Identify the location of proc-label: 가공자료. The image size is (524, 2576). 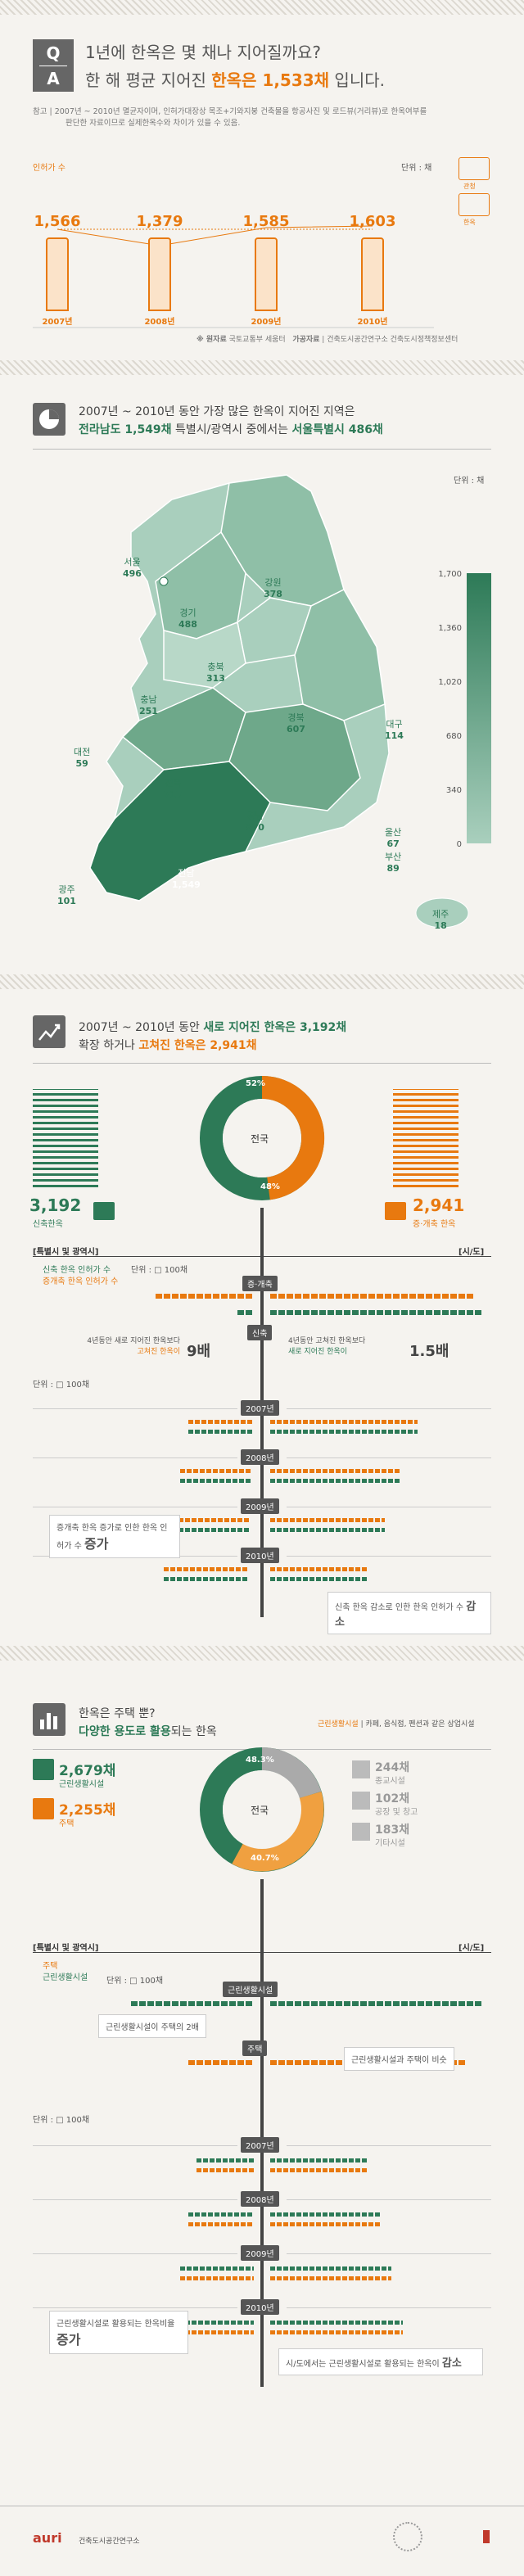
(306, 340).